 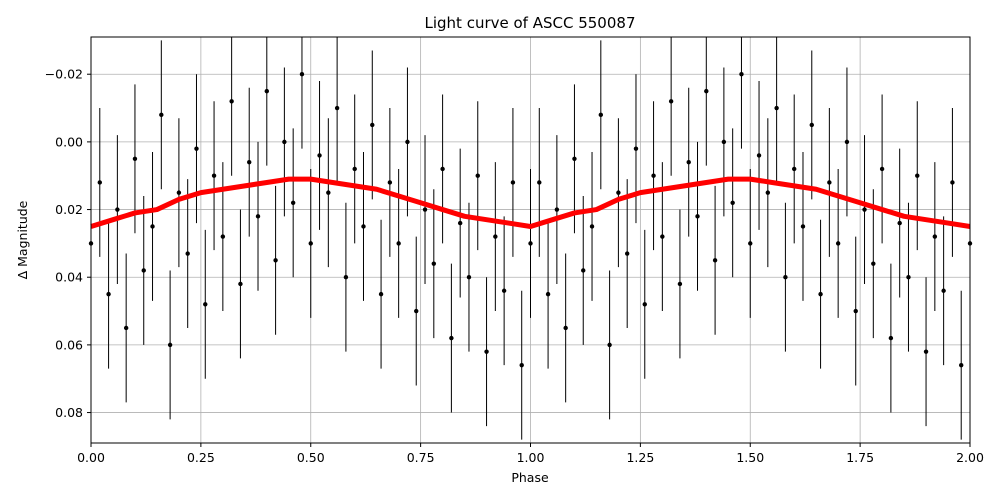 I want to click on x-tick-label: 0.25, so click(x=201, y=457).